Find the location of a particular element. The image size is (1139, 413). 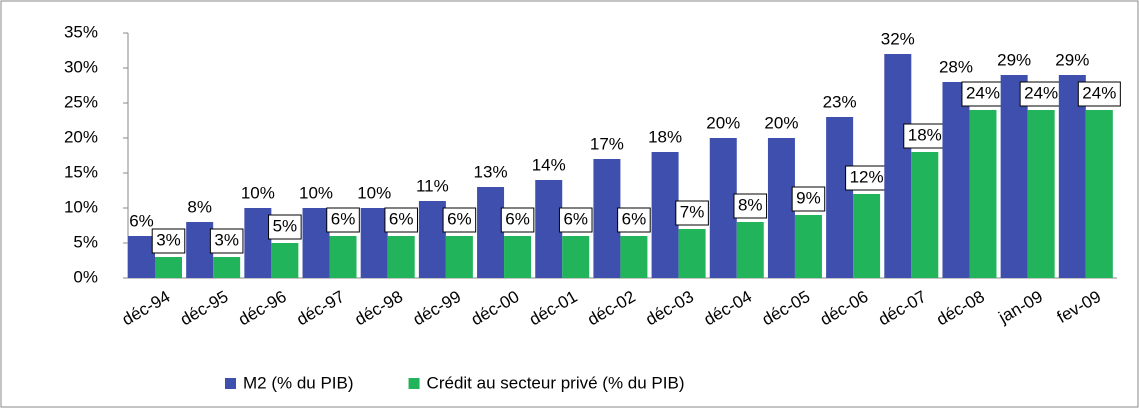

data-label: 11% is located at coordinates (432, 185).